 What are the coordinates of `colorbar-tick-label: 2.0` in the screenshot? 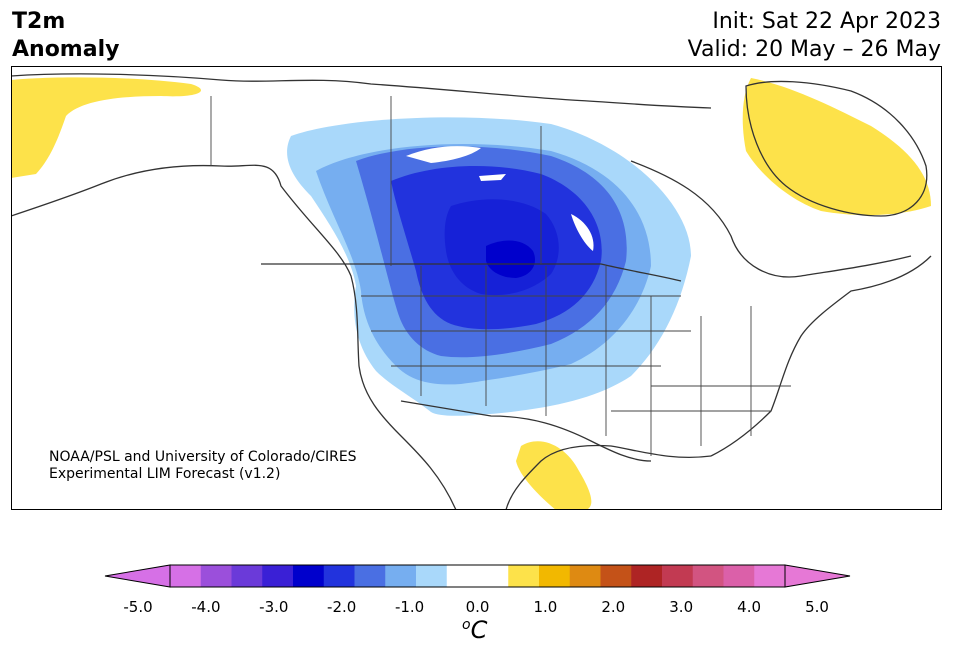 It's located at (613, 607).